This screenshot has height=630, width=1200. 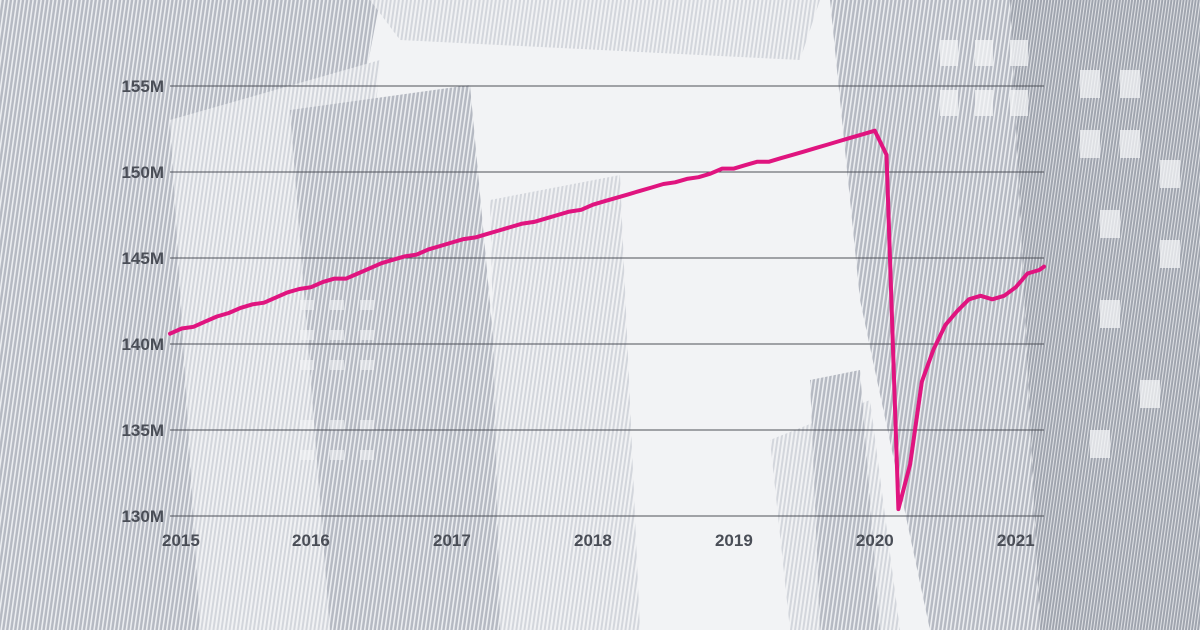 What do you see at coordinates (452, 540) in the screenshot?
I see `x-tick-label: 2017` at bounding box center [452, 540].